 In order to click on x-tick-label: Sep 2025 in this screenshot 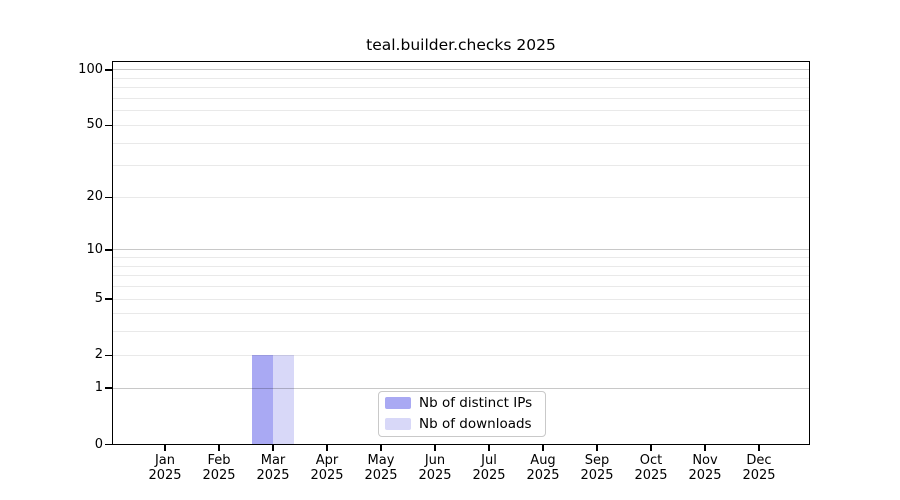, I will do `click(597, 468)`.